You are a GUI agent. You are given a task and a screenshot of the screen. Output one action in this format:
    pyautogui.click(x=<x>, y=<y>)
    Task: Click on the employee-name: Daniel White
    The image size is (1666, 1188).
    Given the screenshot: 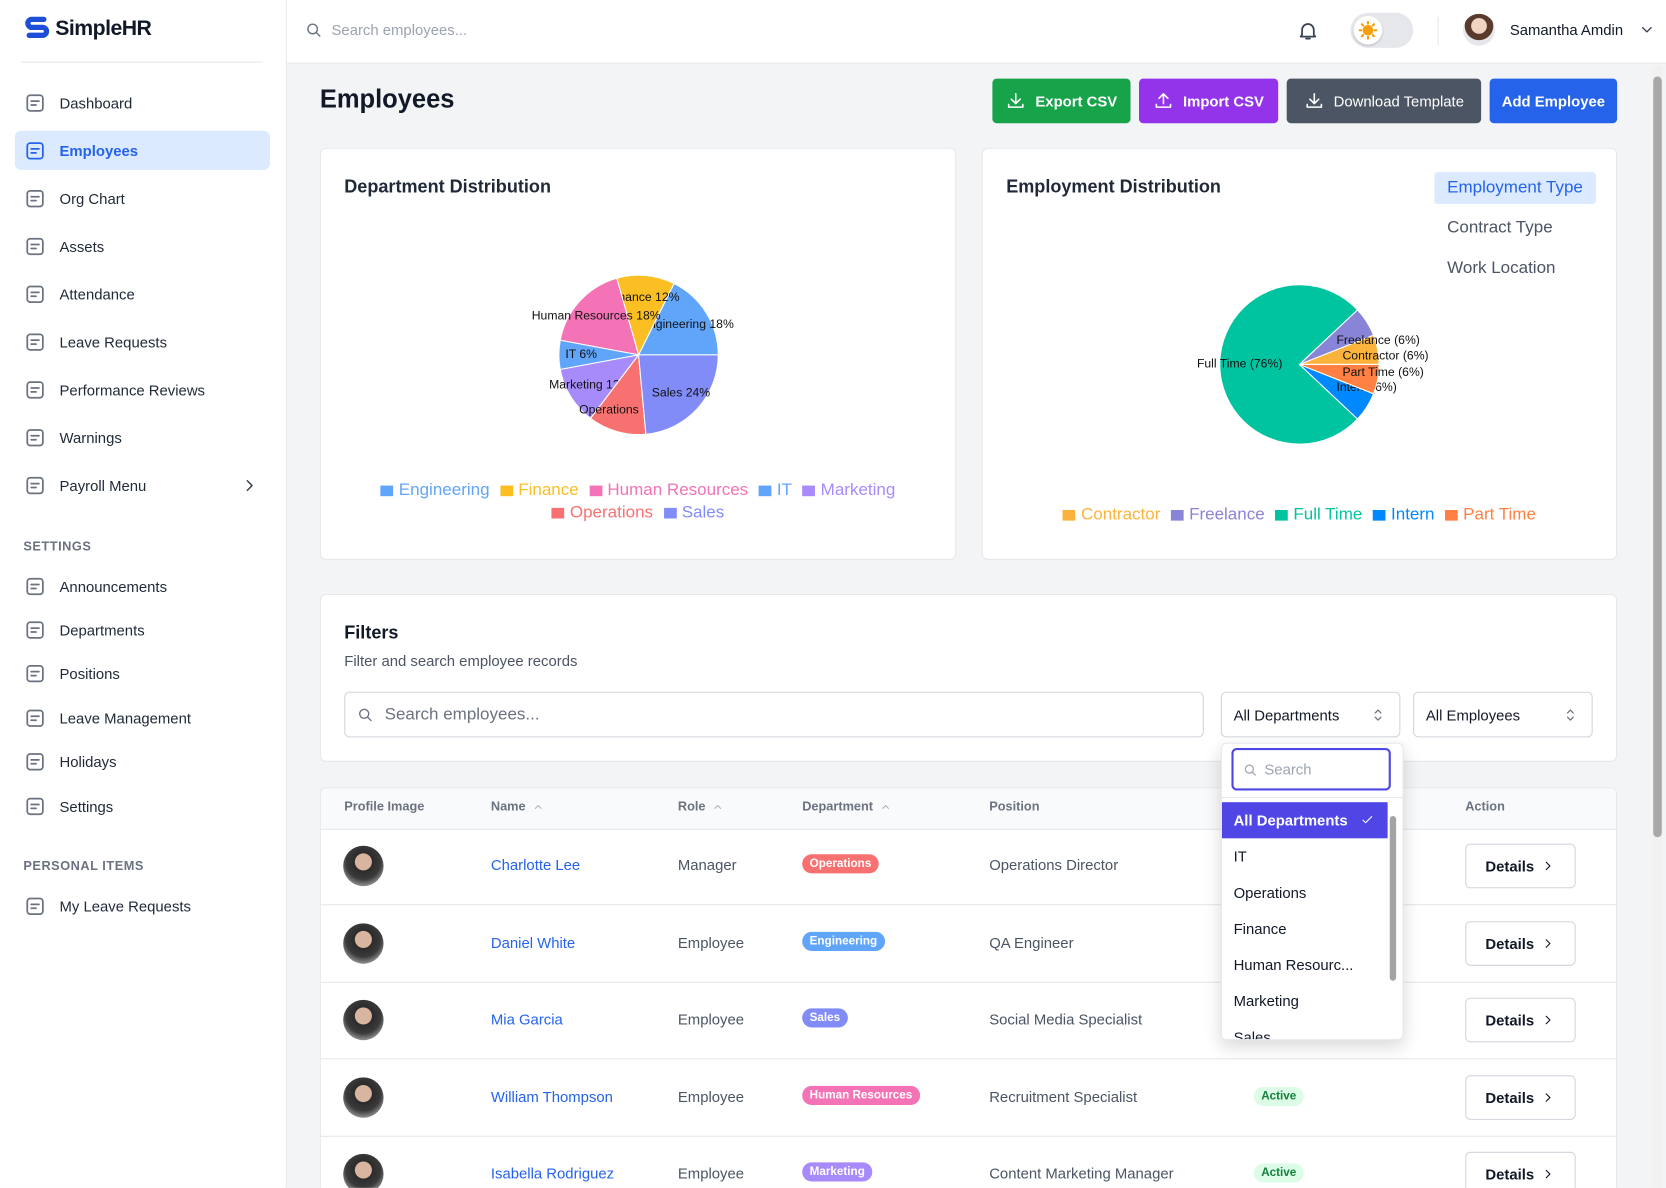 What is the action you would take?
    pyautogui.click(x=533, y=942)
    